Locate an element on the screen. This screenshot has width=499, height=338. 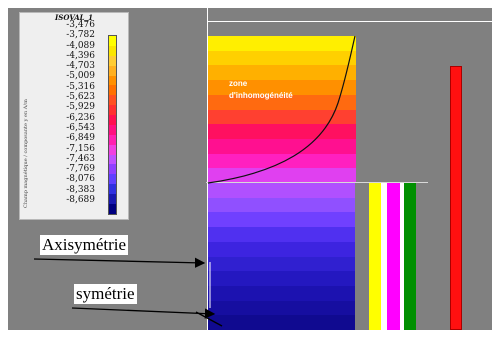
legend-value: -3,782 is located at coordinates (80, 35).